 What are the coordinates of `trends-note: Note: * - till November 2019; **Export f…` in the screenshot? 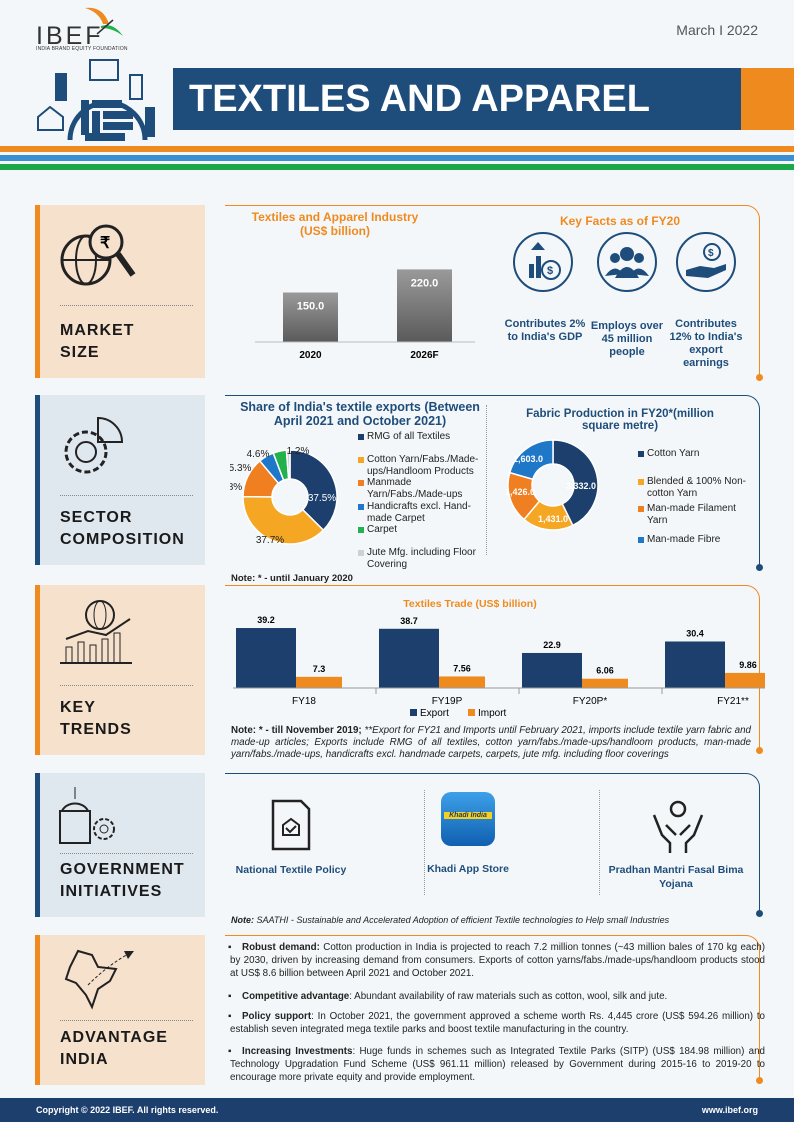 It's located at (491, 742).